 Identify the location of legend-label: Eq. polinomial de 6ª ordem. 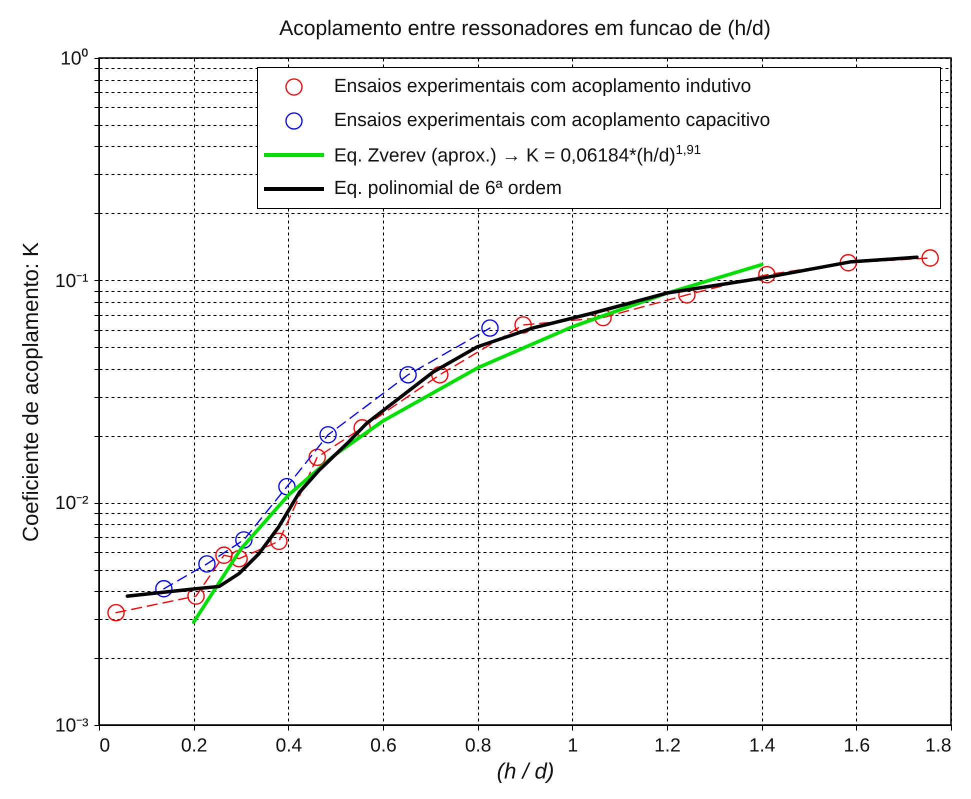
(448, 189).